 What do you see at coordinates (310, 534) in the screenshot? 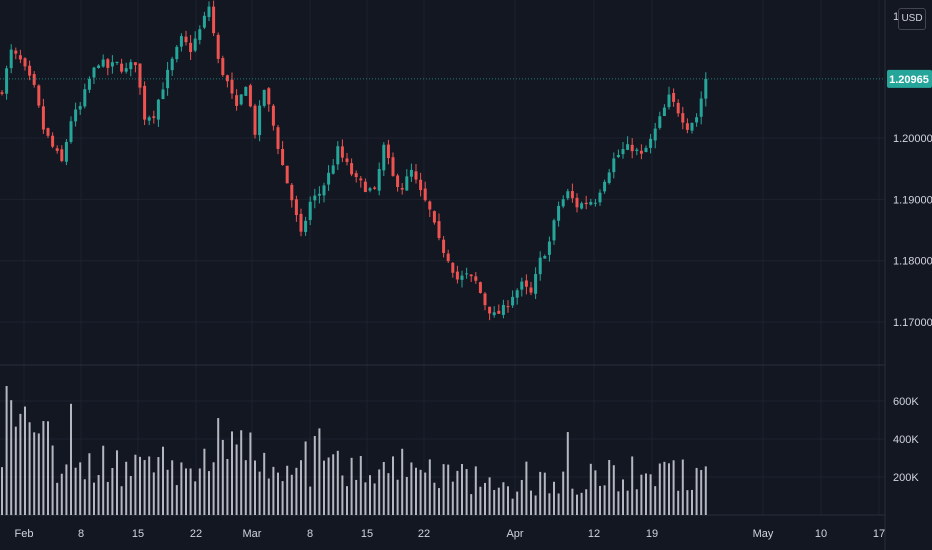
I see `time-tick-label: 8` at bounding box center [310, 534].